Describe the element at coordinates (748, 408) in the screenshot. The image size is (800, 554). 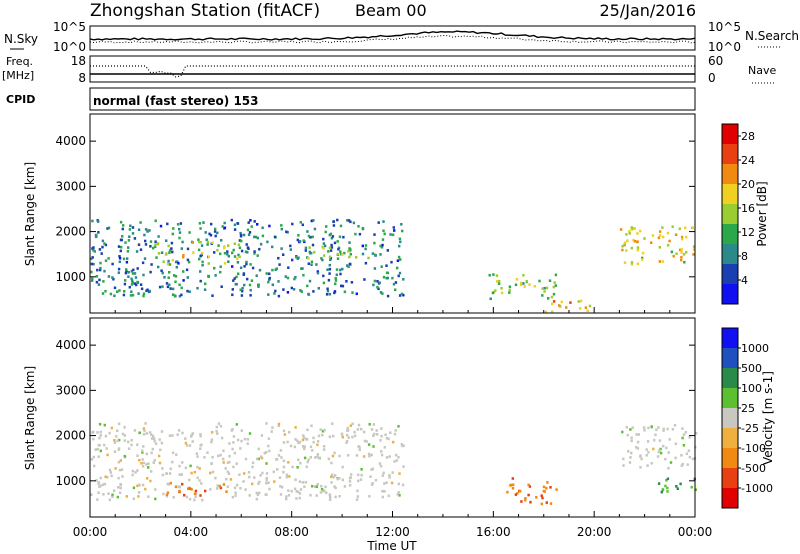
I see `colorbar-tick-label: 25` at that location.